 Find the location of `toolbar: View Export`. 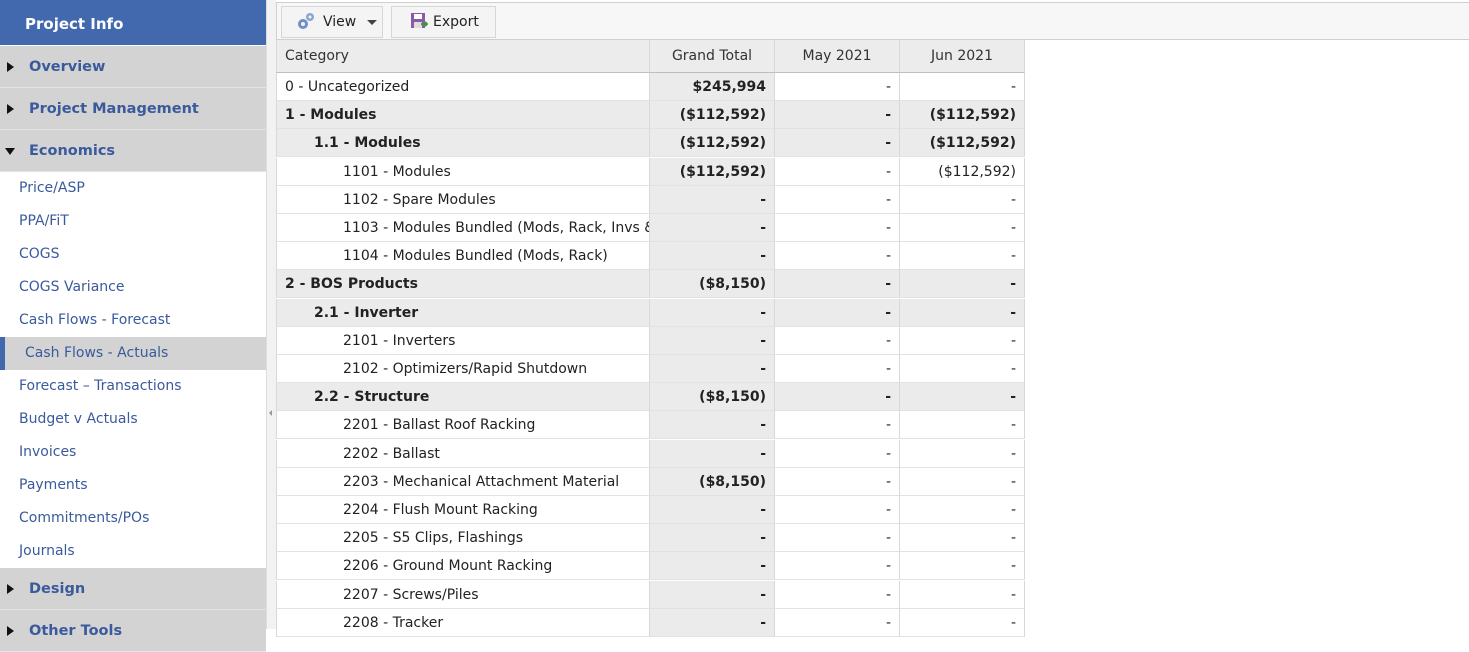

toolbar: View Export is located at coordinates (872, 21).